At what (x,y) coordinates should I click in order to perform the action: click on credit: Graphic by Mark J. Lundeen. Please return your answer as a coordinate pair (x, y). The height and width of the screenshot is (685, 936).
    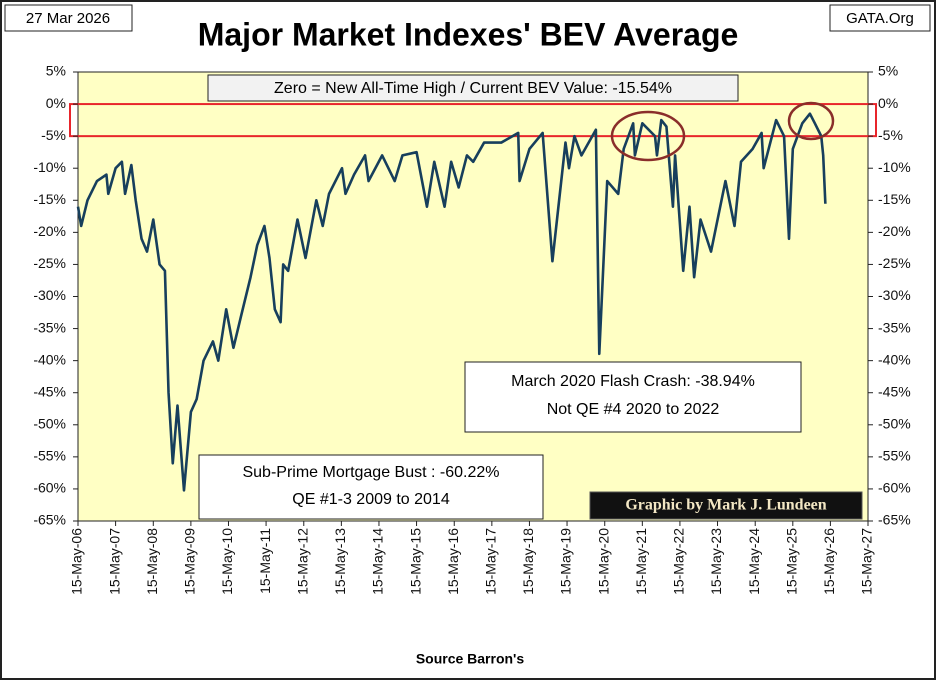
    Looking at the image, I should click on (725, 505).